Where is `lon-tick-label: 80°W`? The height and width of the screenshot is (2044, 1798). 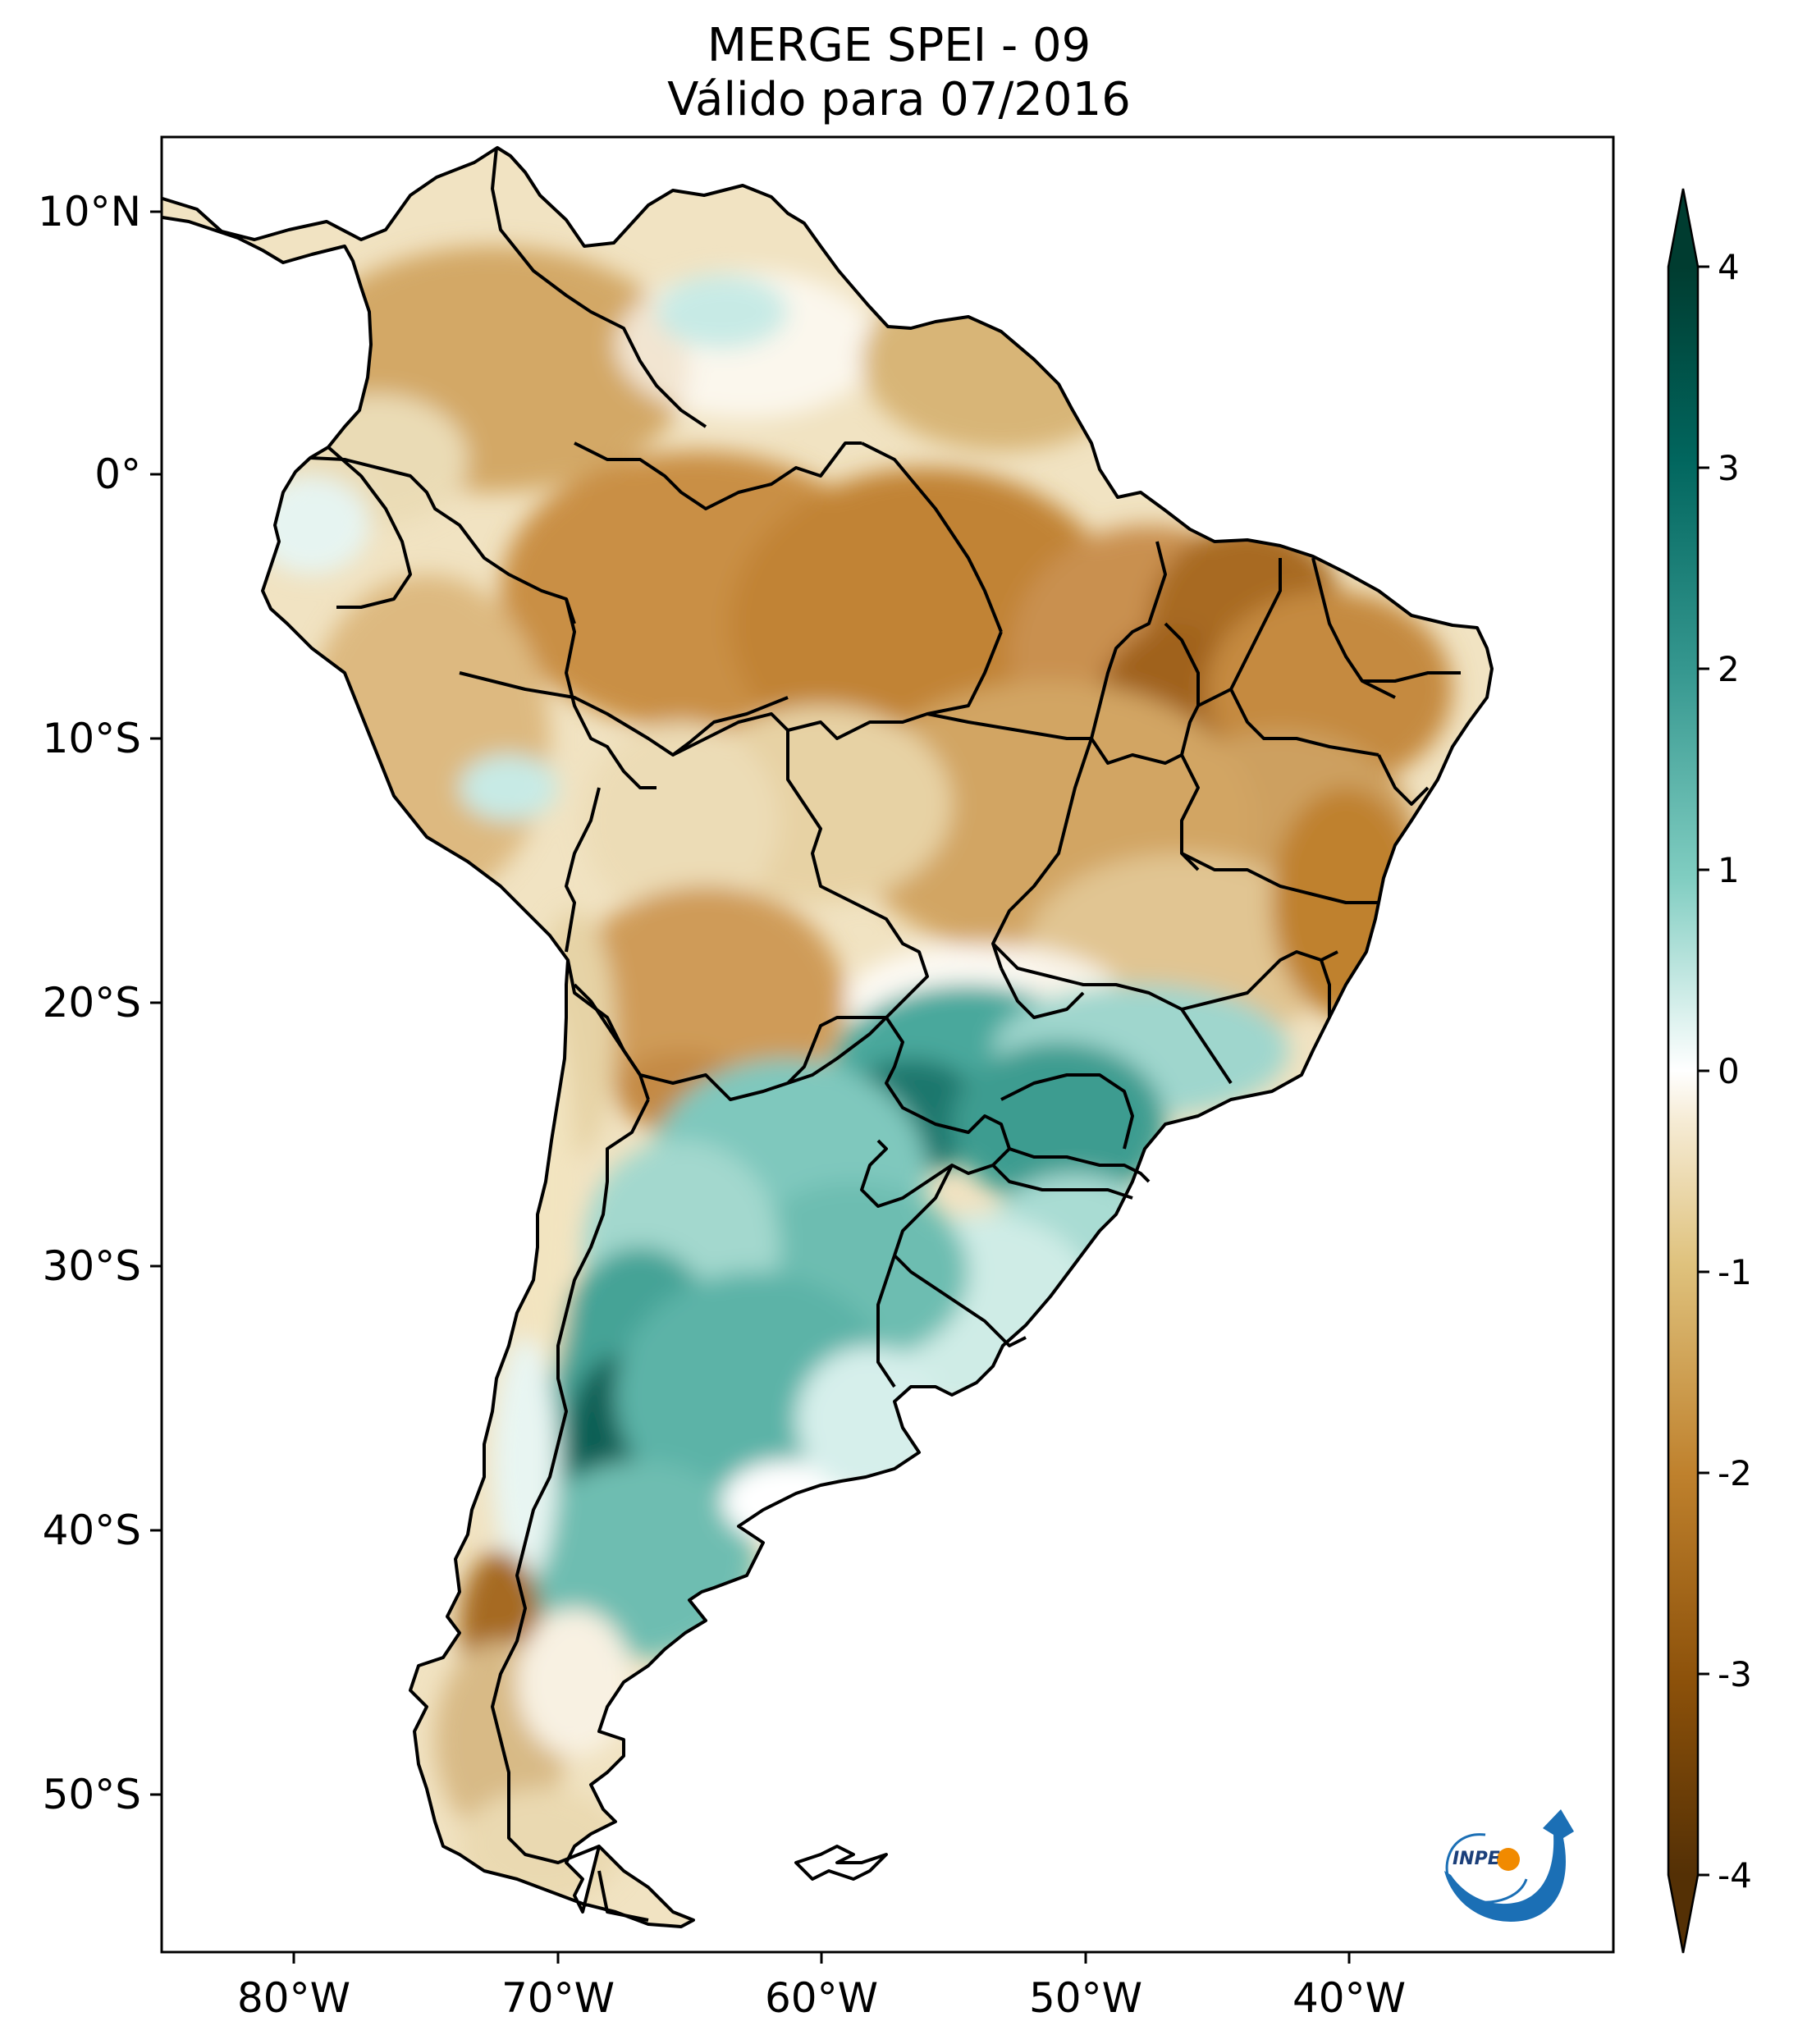
lon-tick-label: 80°W is located at coordinates (293, 1998).